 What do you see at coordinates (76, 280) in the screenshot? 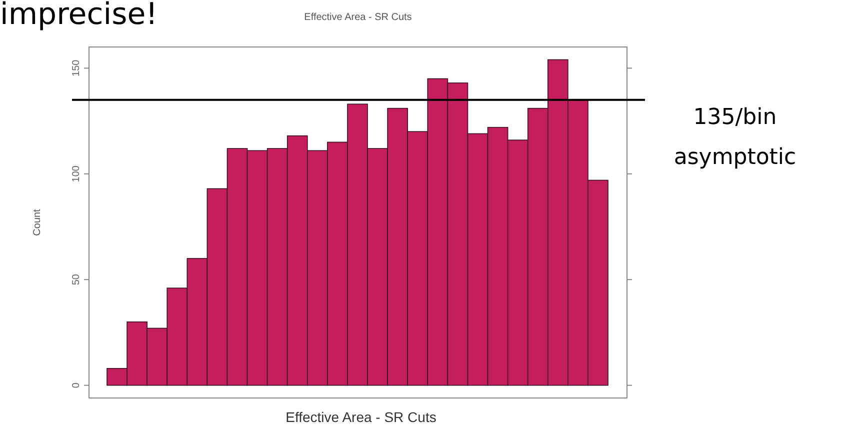
I see `y-tick-label: 50` at bounding box center [76, 280].